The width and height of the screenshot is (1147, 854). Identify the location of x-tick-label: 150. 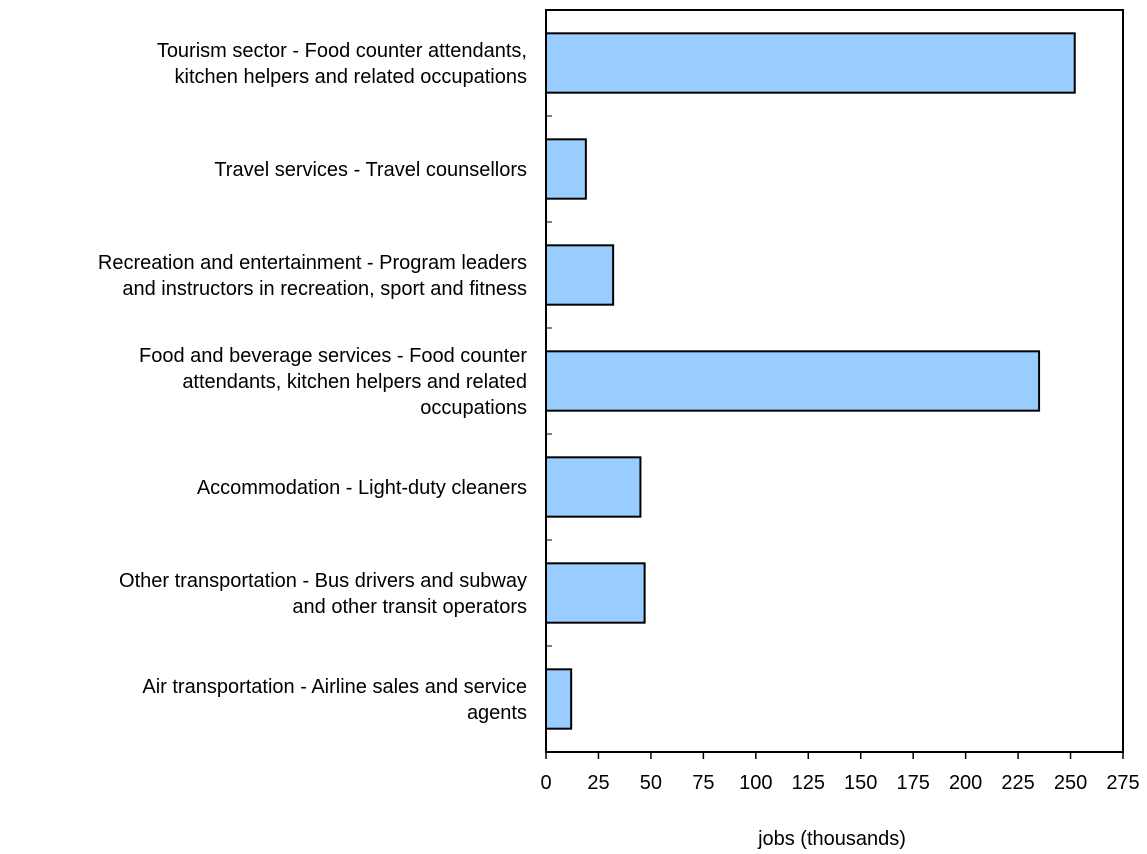
(860, 783).